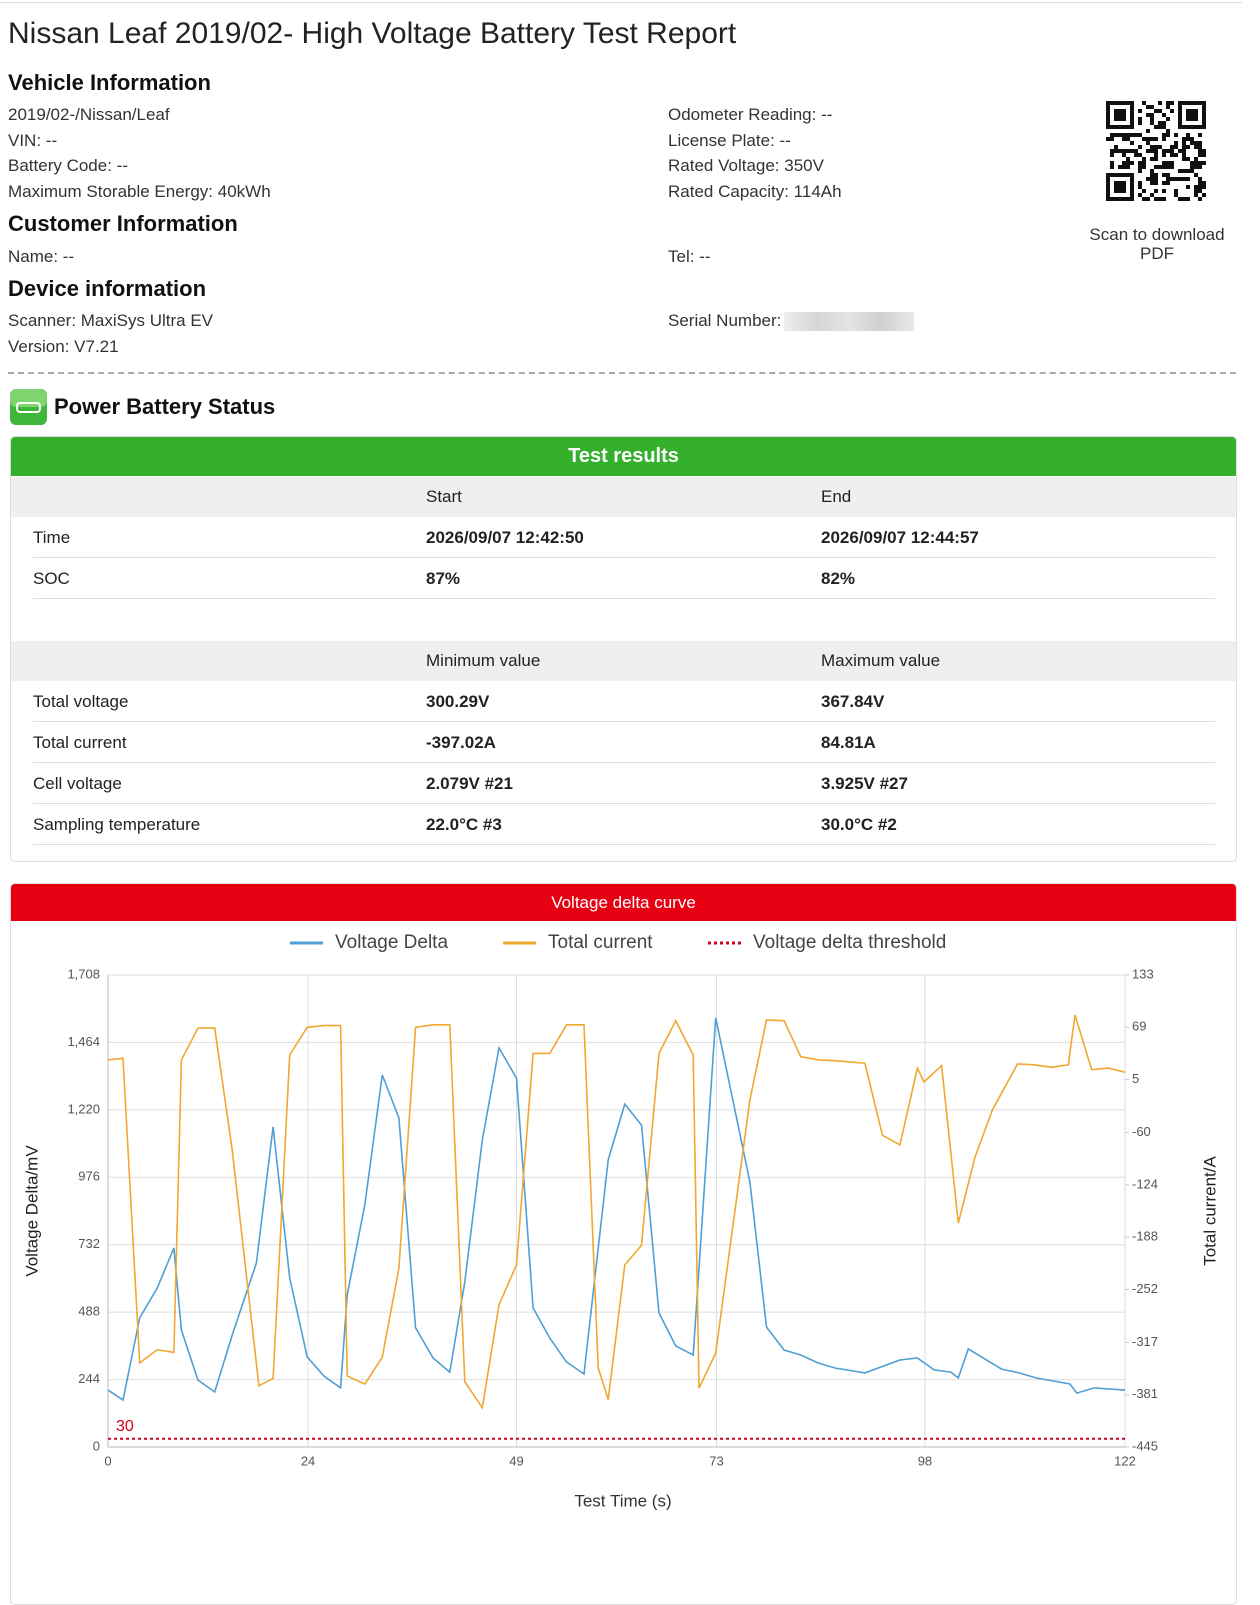  I want to click on x-tick-label: 122, so click(1125, 1460).